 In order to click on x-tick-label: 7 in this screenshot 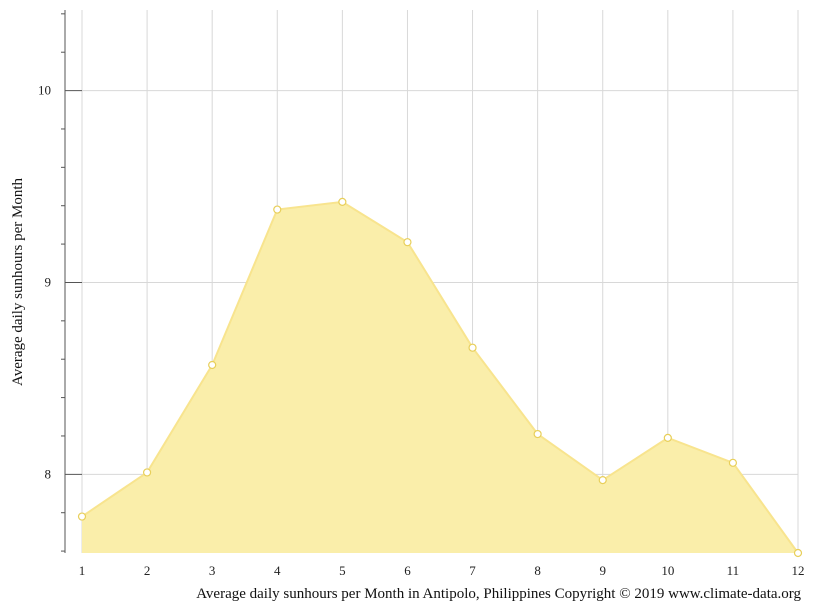, I will do `click(472, 570)`.